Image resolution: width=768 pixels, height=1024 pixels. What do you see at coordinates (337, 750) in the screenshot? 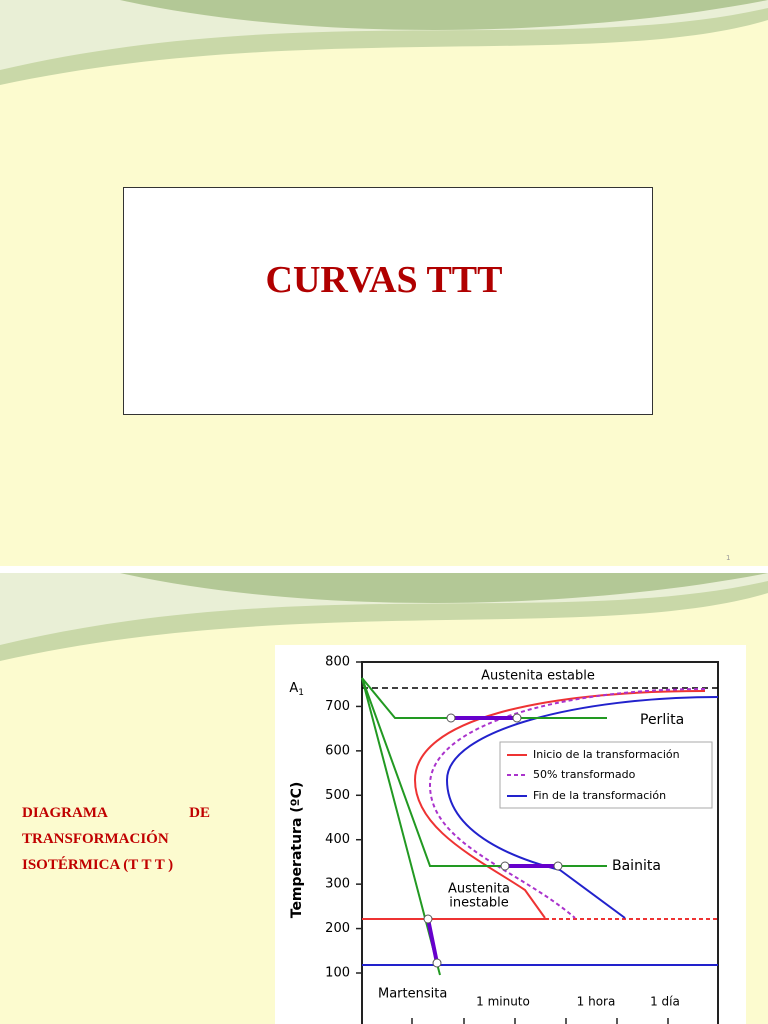
I see `y-tick-label: 600` at bounding box center [337, 750].